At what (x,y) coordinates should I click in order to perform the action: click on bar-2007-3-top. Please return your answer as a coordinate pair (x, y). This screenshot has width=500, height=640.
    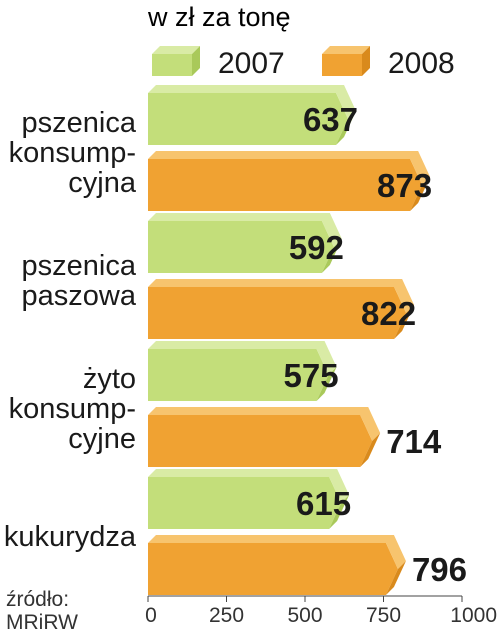
    Looking at the image, I should click on (249, 486).